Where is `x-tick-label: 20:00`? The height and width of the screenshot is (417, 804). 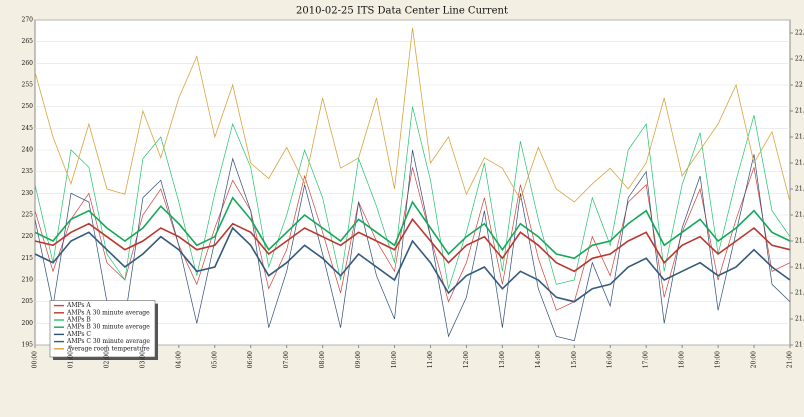 x-tick-label: 20:00 is located at coordinates (754, 359).